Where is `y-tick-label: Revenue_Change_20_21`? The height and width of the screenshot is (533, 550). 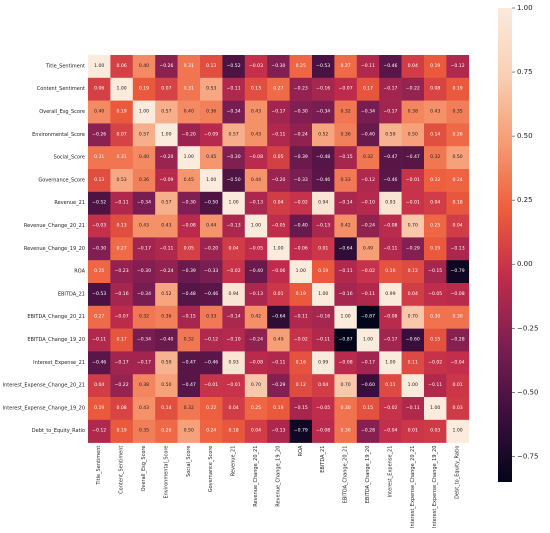
y-tick-label: Revenue_Change_20_21 is located at coordinates (54, 226).